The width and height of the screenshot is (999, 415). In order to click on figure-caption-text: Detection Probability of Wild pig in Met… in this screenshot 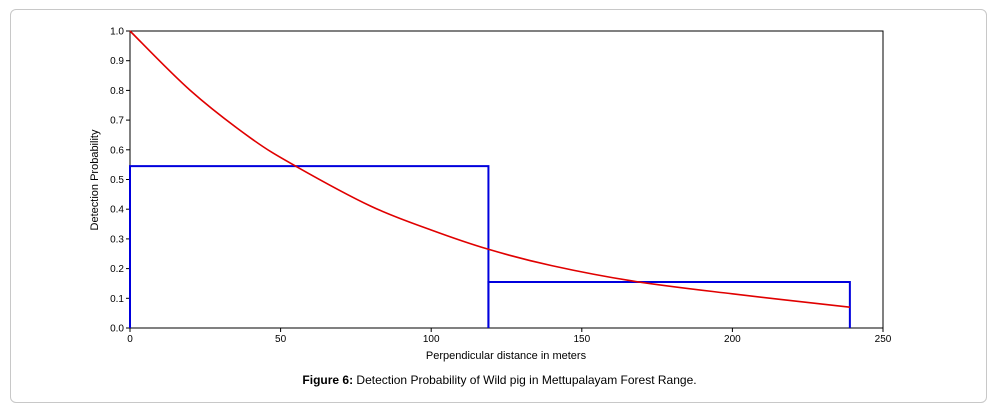, I will do `click(525, 380)`.